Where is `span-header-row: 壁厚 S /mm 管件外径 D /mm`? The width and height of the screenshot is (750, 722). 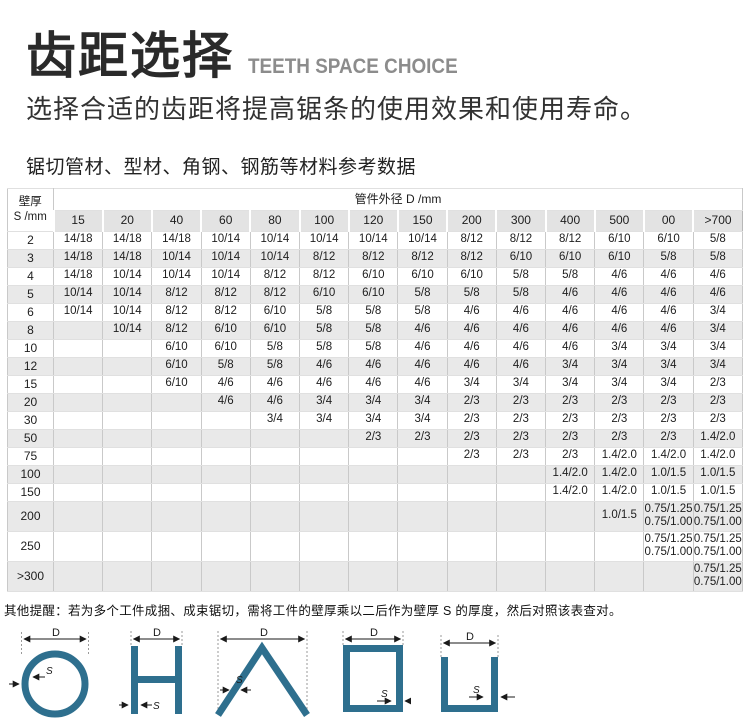 span-header-row: 壁厚 S /mm 管件外径 D /mm is located at coordinates (375, 209).